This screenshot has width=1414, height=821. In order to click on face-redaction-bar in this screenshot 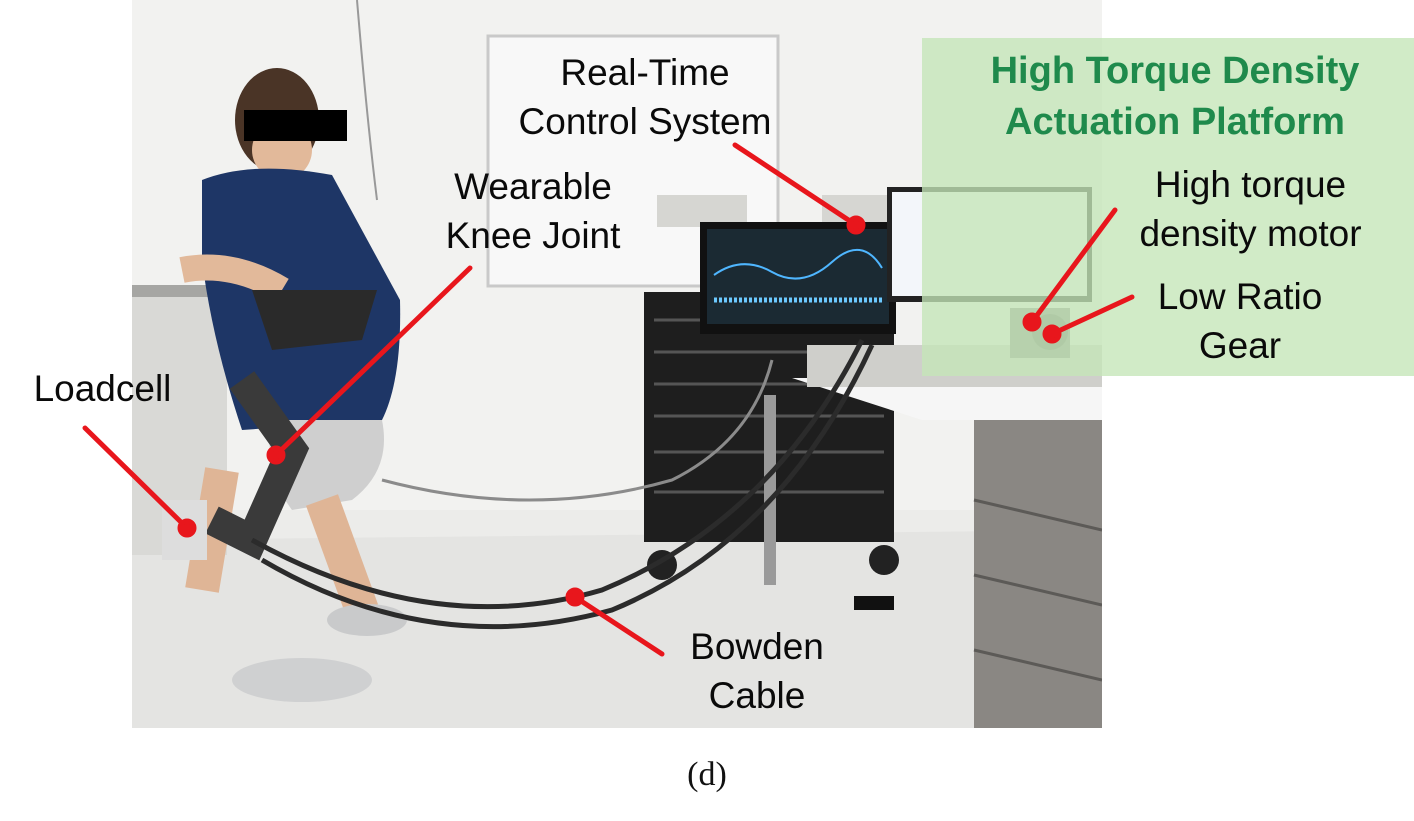, I will do `click(295, 125)`.